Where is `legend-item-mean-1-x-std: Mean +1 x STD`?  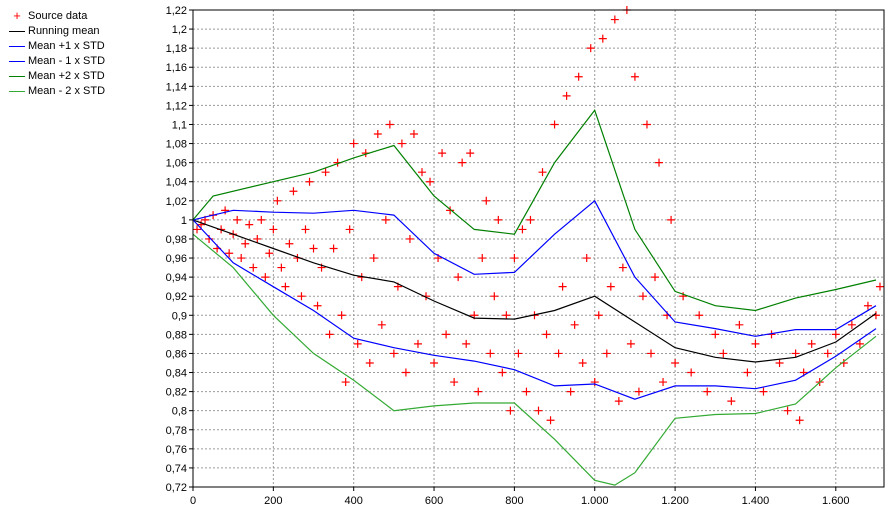
legend-item-mean-1-x-std: Mean +1 x STD is located at coordinates (55, 46).